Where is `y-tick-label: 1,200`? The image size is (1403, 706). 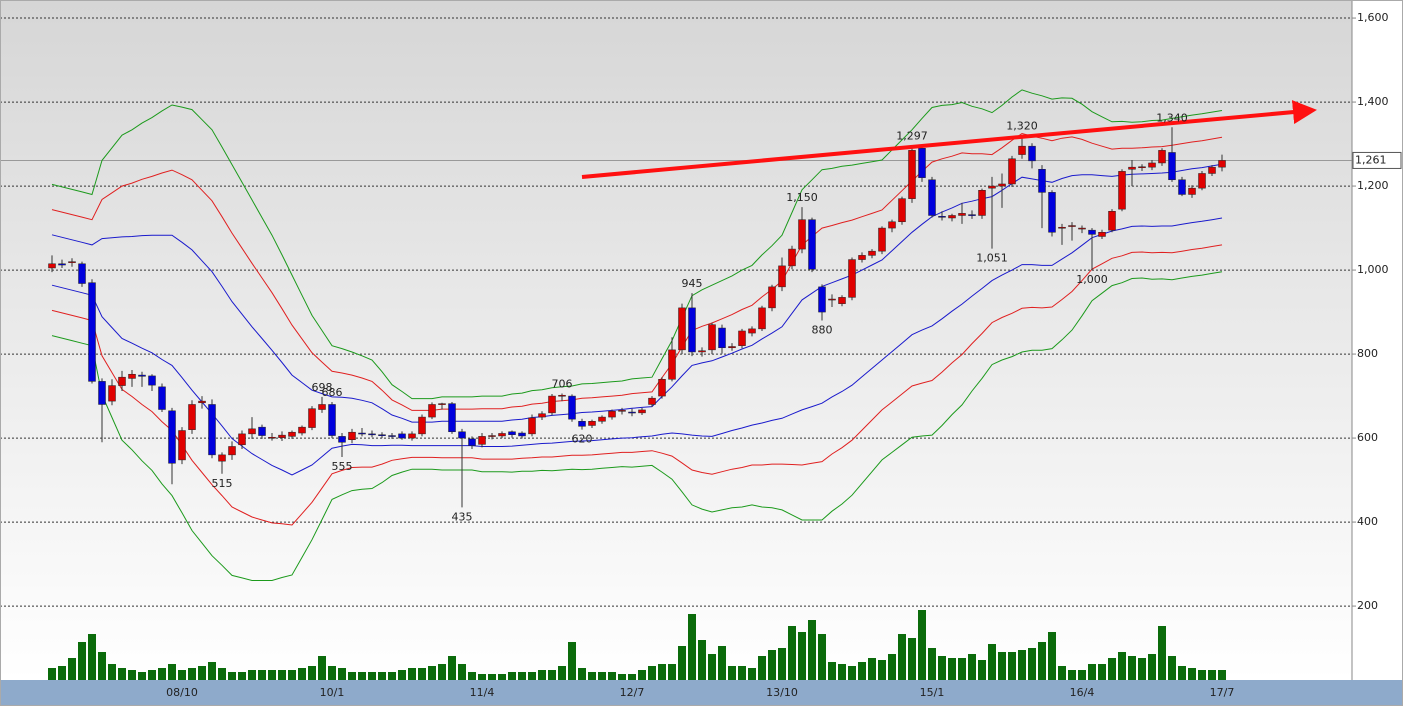
y-tick-label: 1,200 is located at coordinates (1373, 185).